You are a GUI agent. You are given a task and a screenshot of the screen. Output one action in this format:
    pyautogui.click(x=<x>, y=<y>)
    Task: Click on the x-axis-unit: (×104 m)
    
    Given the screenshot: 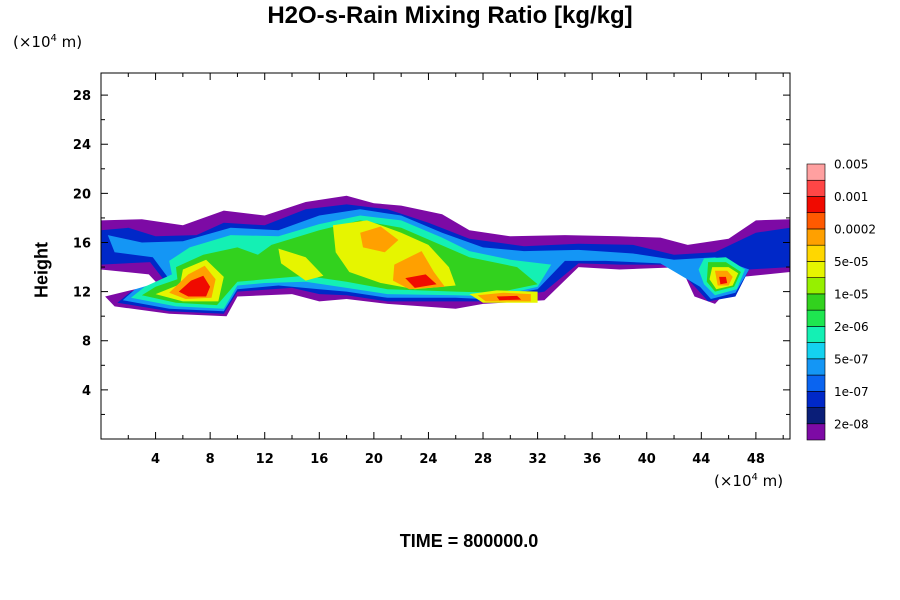 What is the action you would take?
    pyautogui.click(x=749, y=481)
    